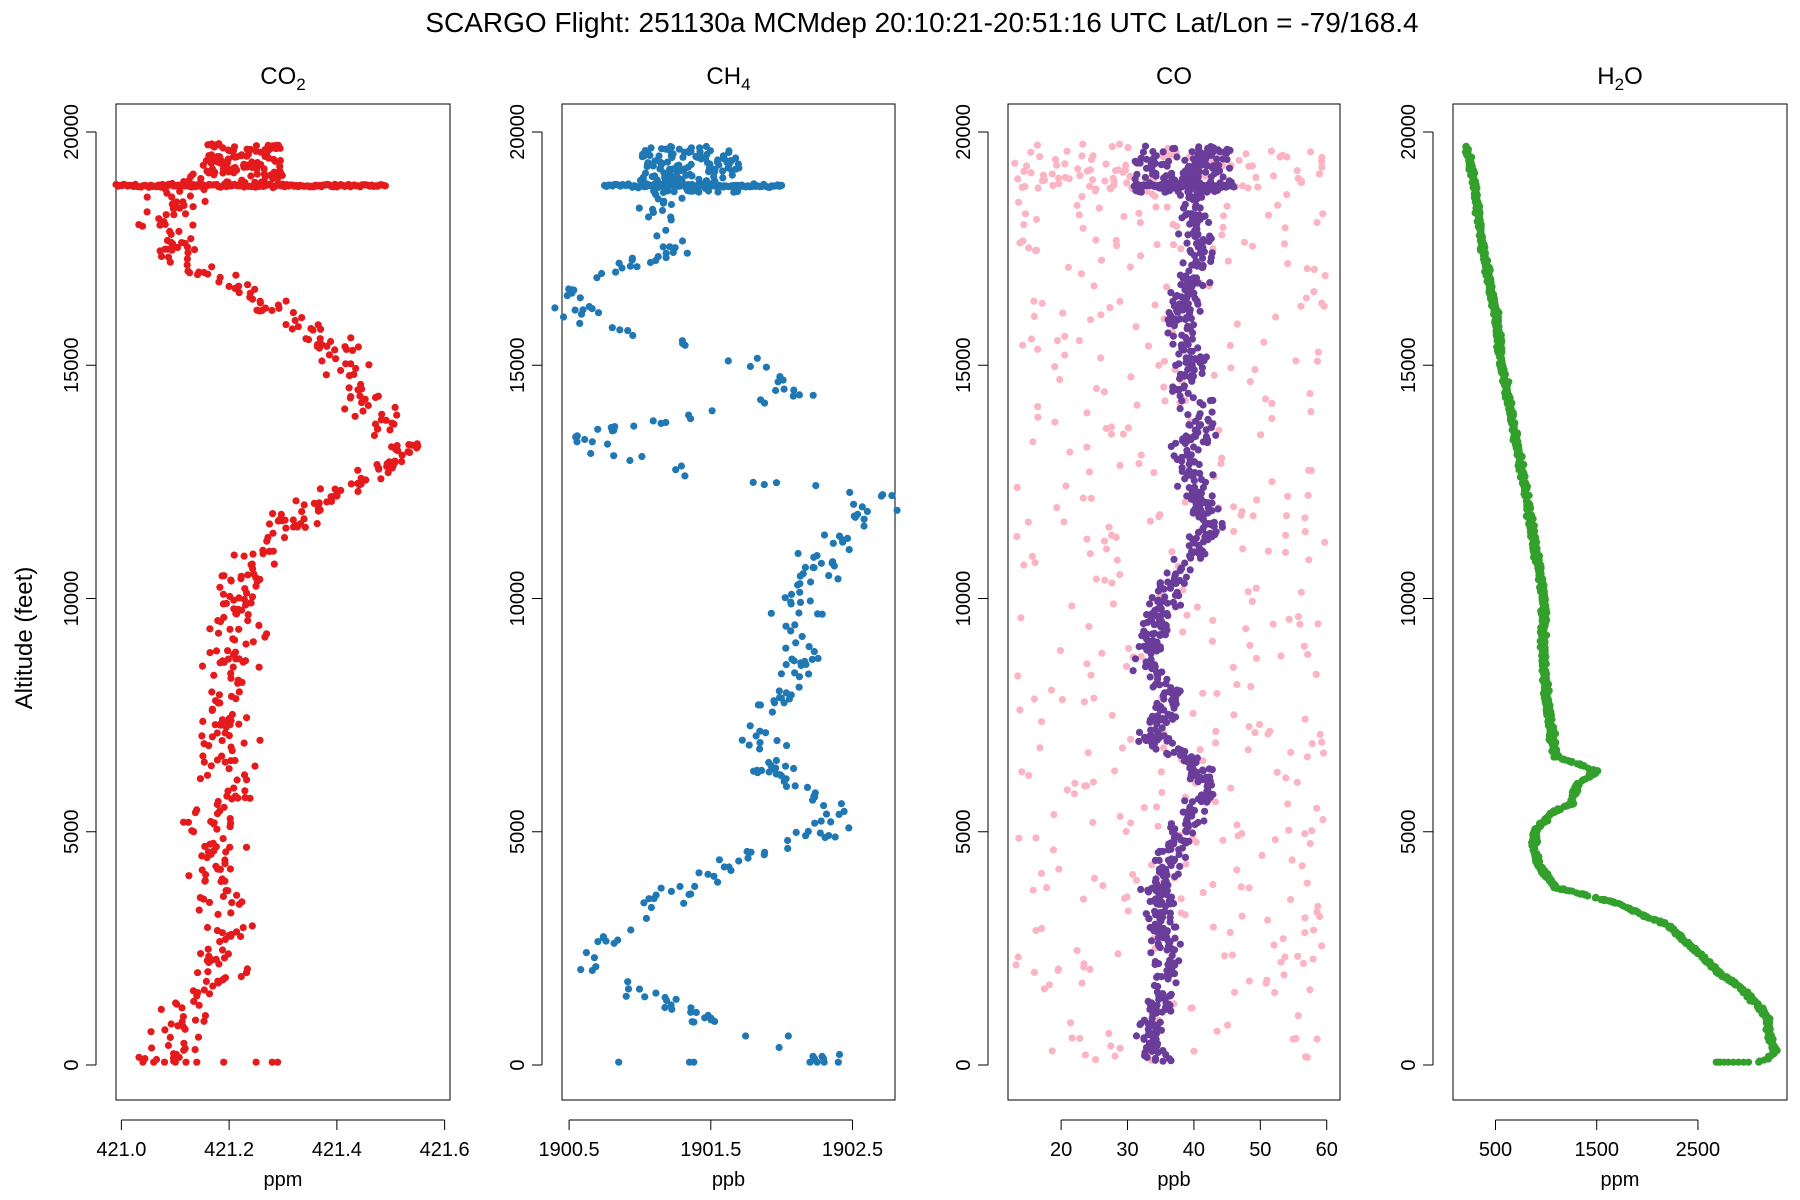  Describe the element at coordinates (337, 1150) in the screenshot. I see `x-tick-label: 421.4` at that location.